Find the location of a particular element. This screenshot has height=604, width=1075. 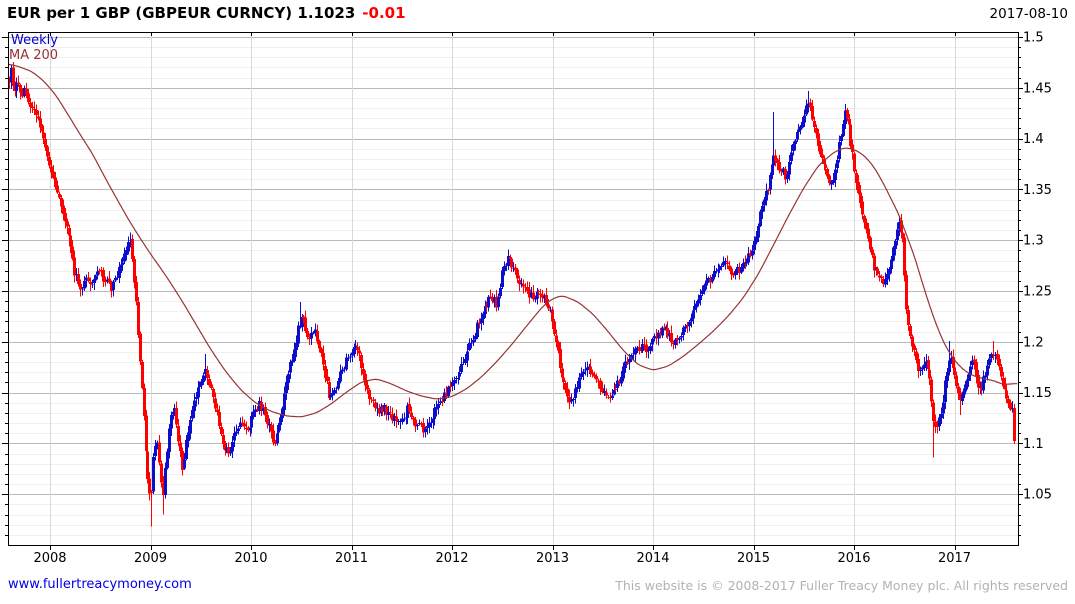

y-axis-labels: 1.05 1.1 1.15 1.2 1.25 1.3 1.35 1.4 1.45 1.5 is located at coordinates (1037, 267).